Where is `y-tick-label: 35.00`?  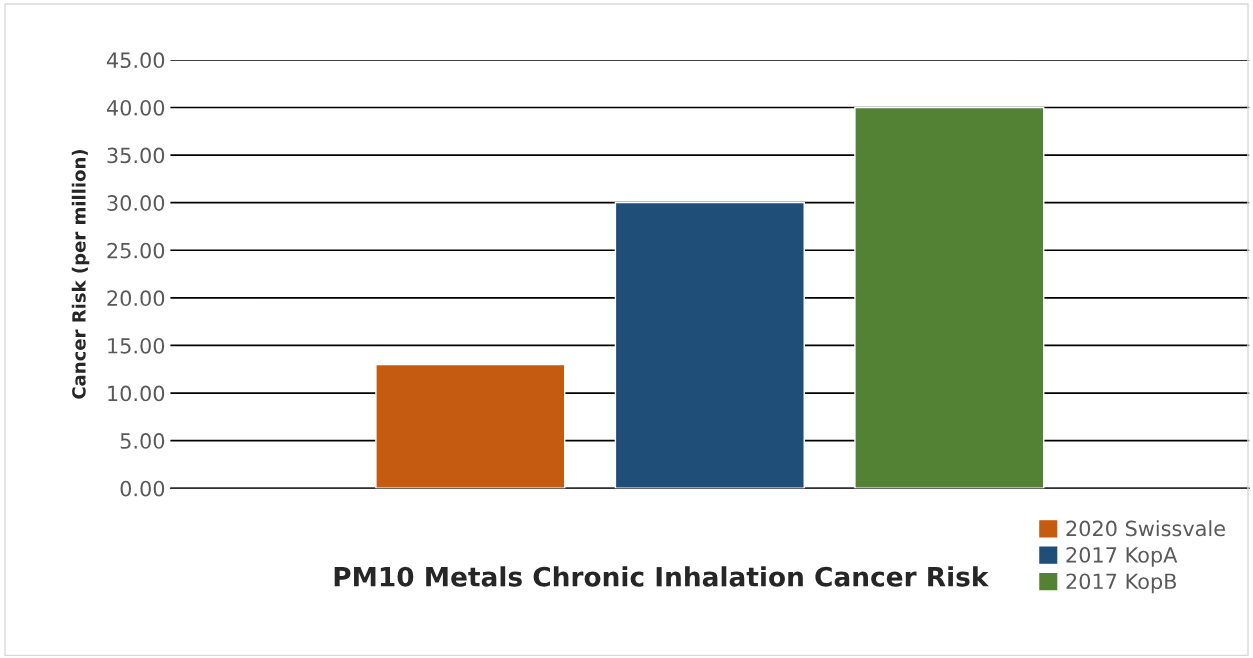 y-tick-label: 35.00 is located at coordinates (136, 155).